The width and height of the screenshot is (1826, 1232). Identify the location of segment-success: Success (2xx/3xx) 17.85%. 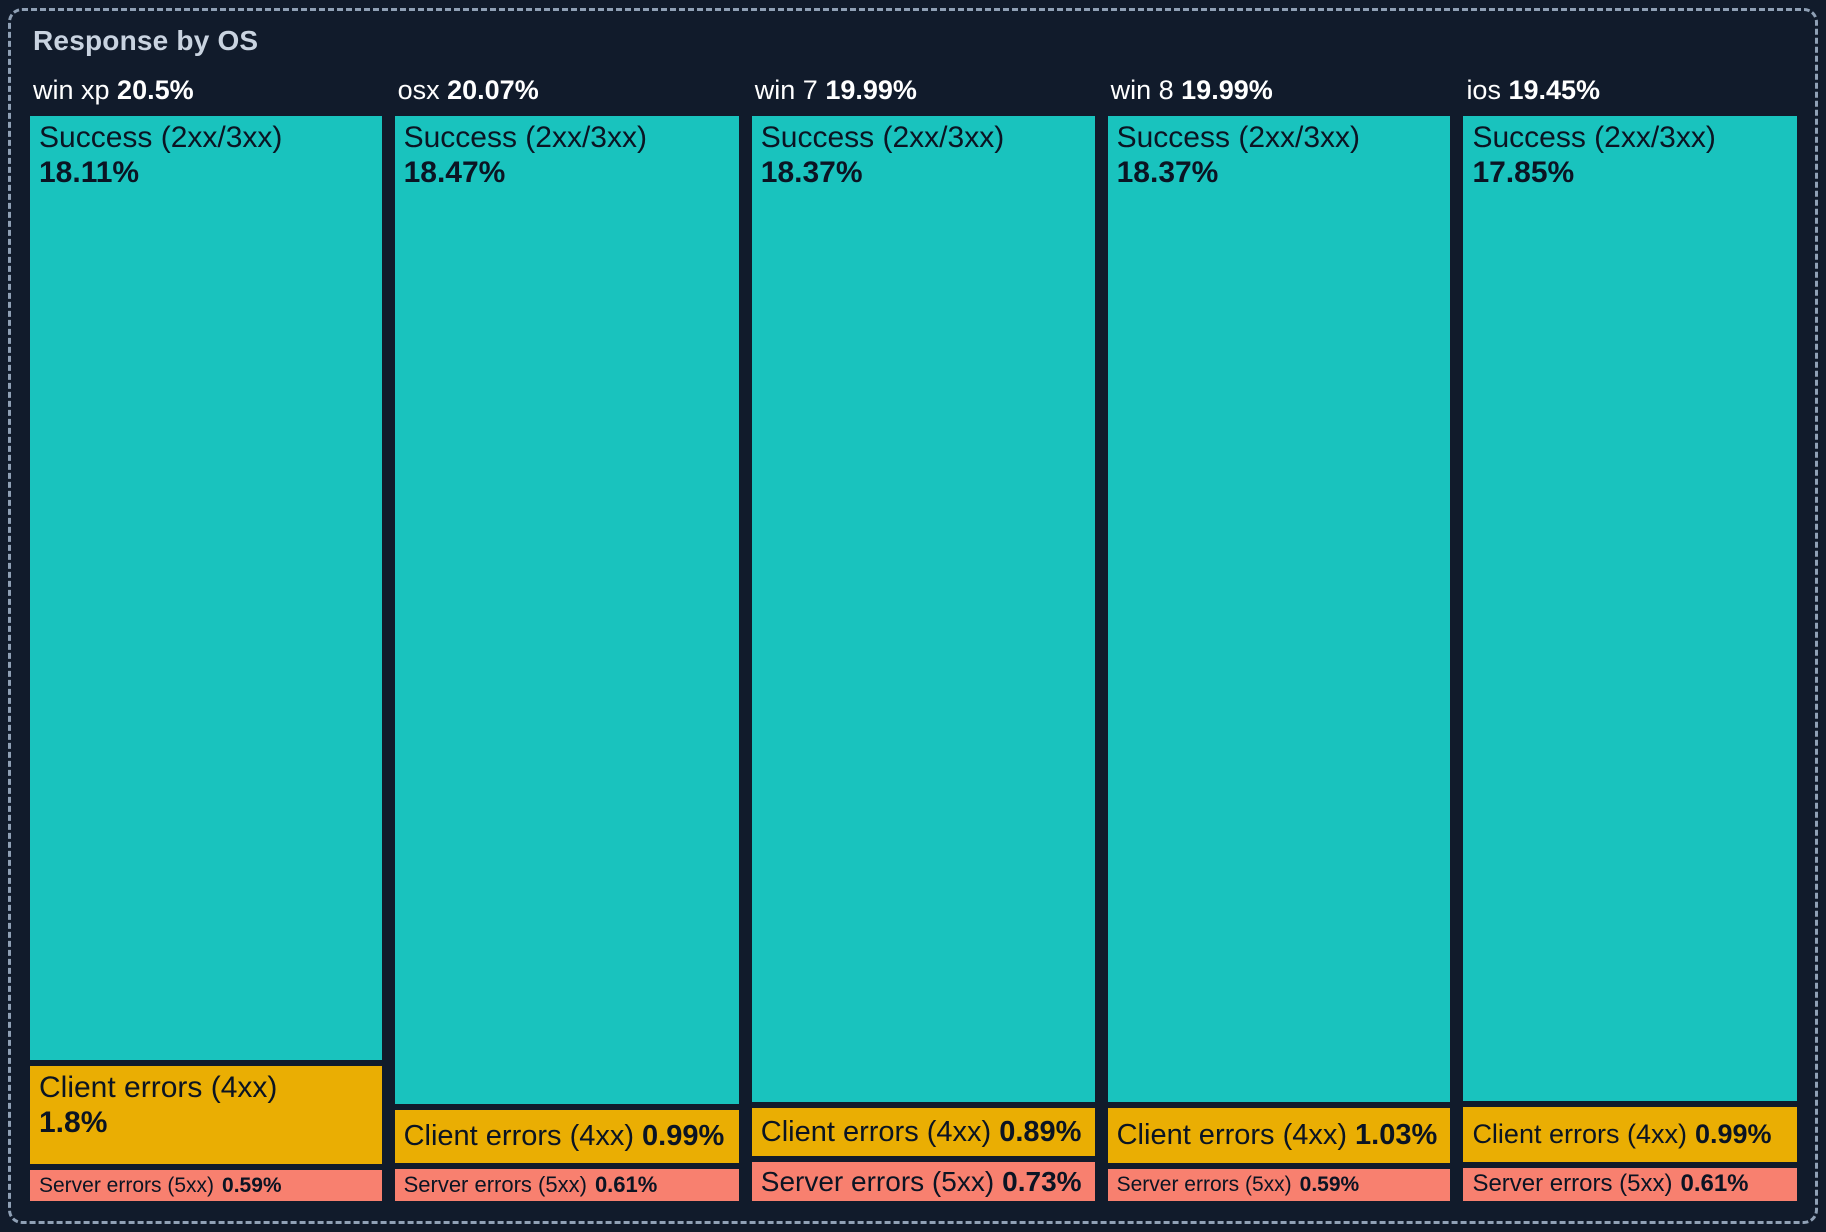
(1630, 609).